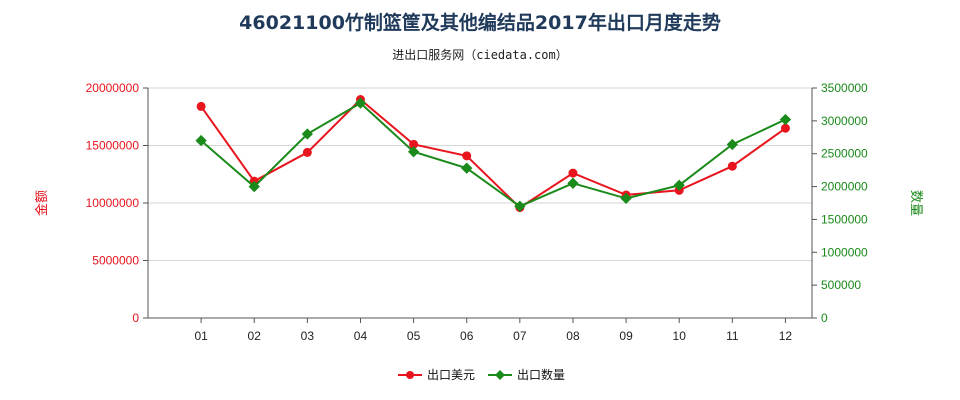 This screenshot has width=960, height=400. What do you see at coordinates (255, 336) in the screenshot?
I see `x-tick-label: 02` at bounding box center [255, 336].